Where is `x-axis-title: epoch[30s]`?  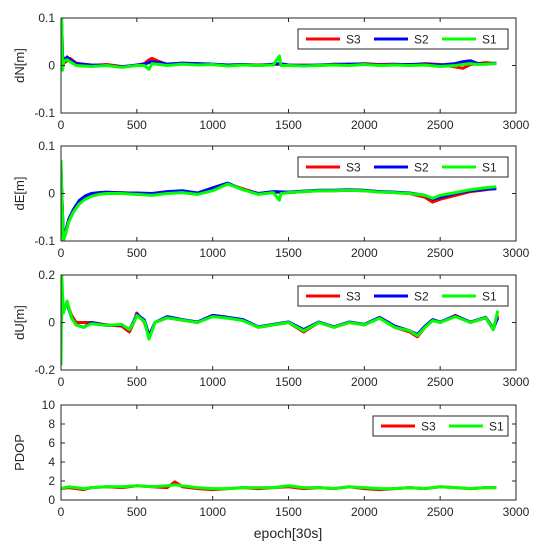
x-axis-title: epoch[30s] is located at coordinates (288, 533).